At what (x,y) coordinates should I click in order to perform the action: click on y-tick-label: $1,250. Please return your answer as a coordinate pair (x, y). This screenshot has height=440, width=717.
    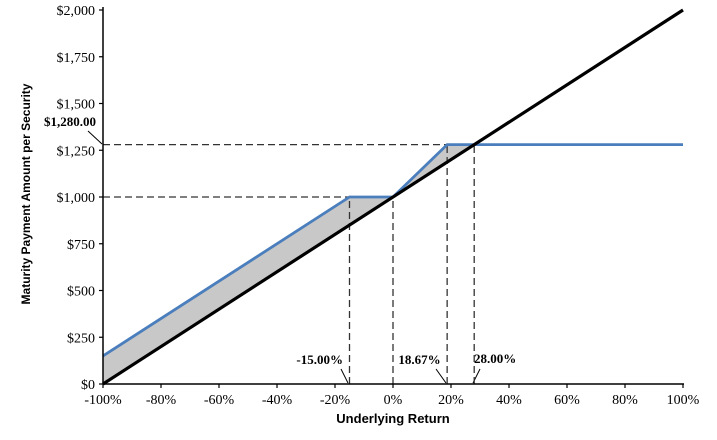
    Looking at the image, I should click on (76, 151).